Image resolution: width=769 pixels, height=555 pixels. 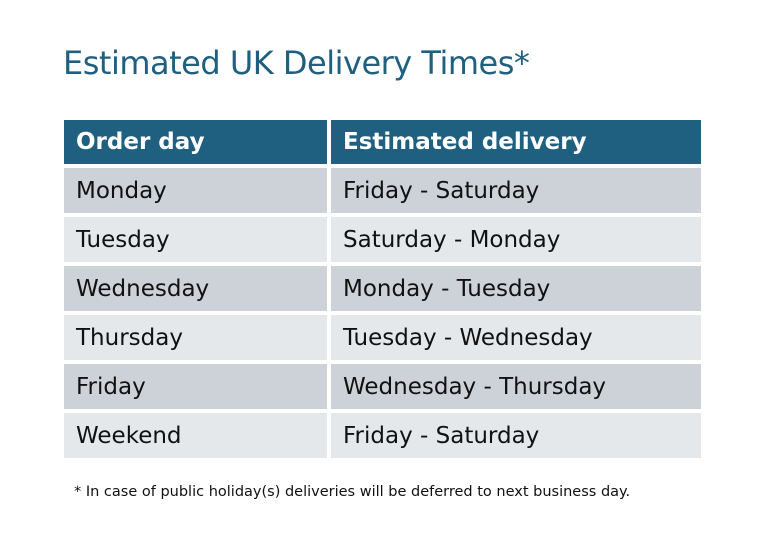 What do you see at coordinates (195, 386) in the screenshot?
I see `order-day-cell: Friday` at bounding box center [195, 386].